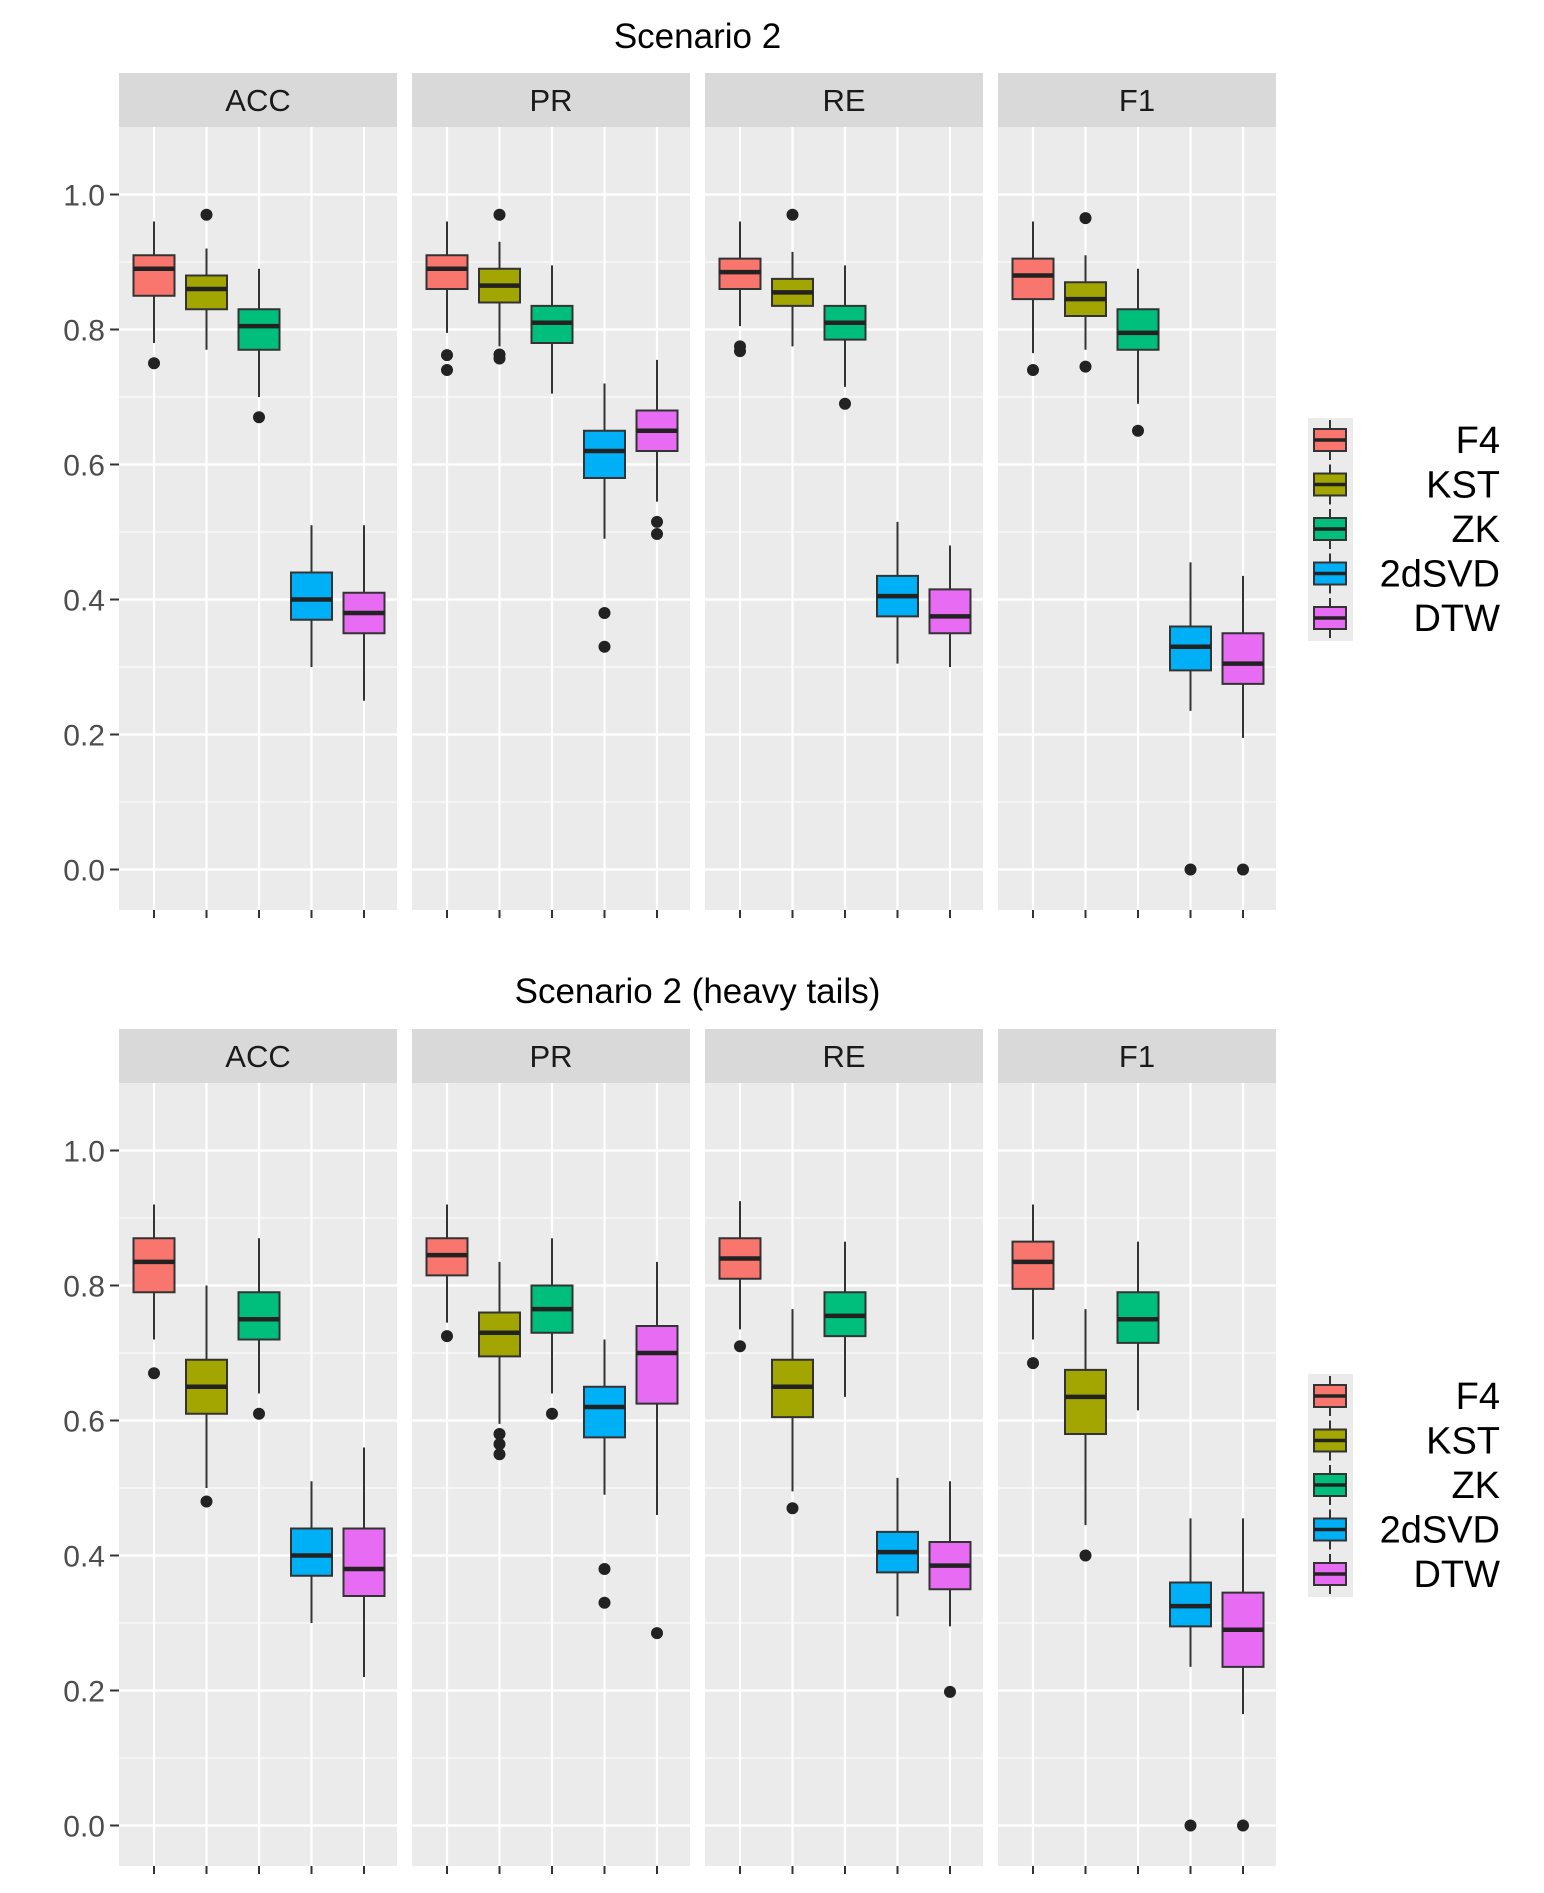 This screenshot has height=1893, width=1544. I want to click on legend-item-dtw: DTW, so click(1406, 1575).